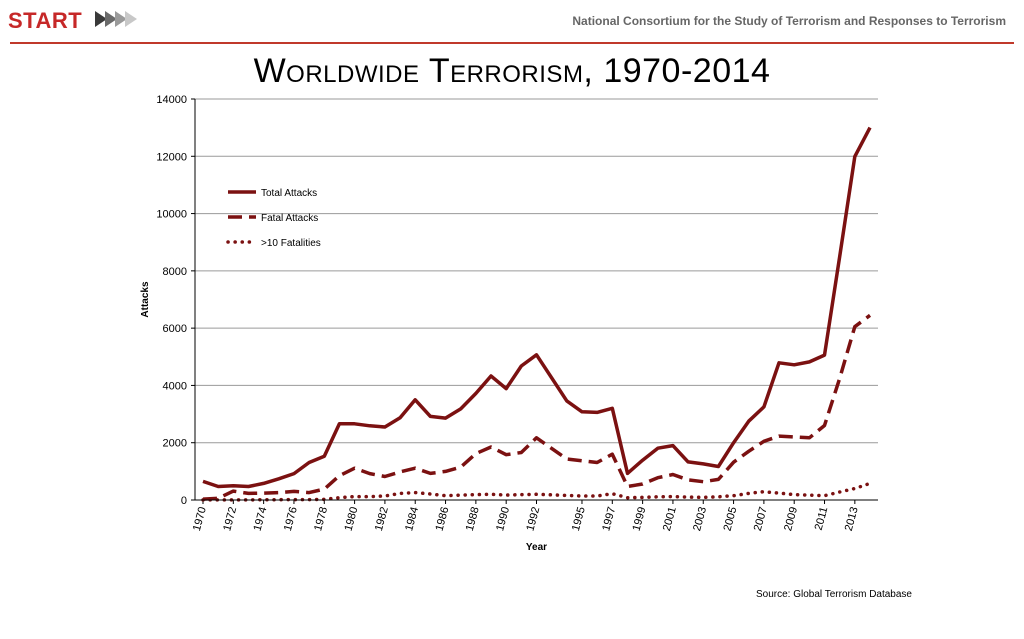  What do you see at coordinates (171, 100) in the screenshot?
I see `y-tick-label: 14000` at bounding box center [171, 100].